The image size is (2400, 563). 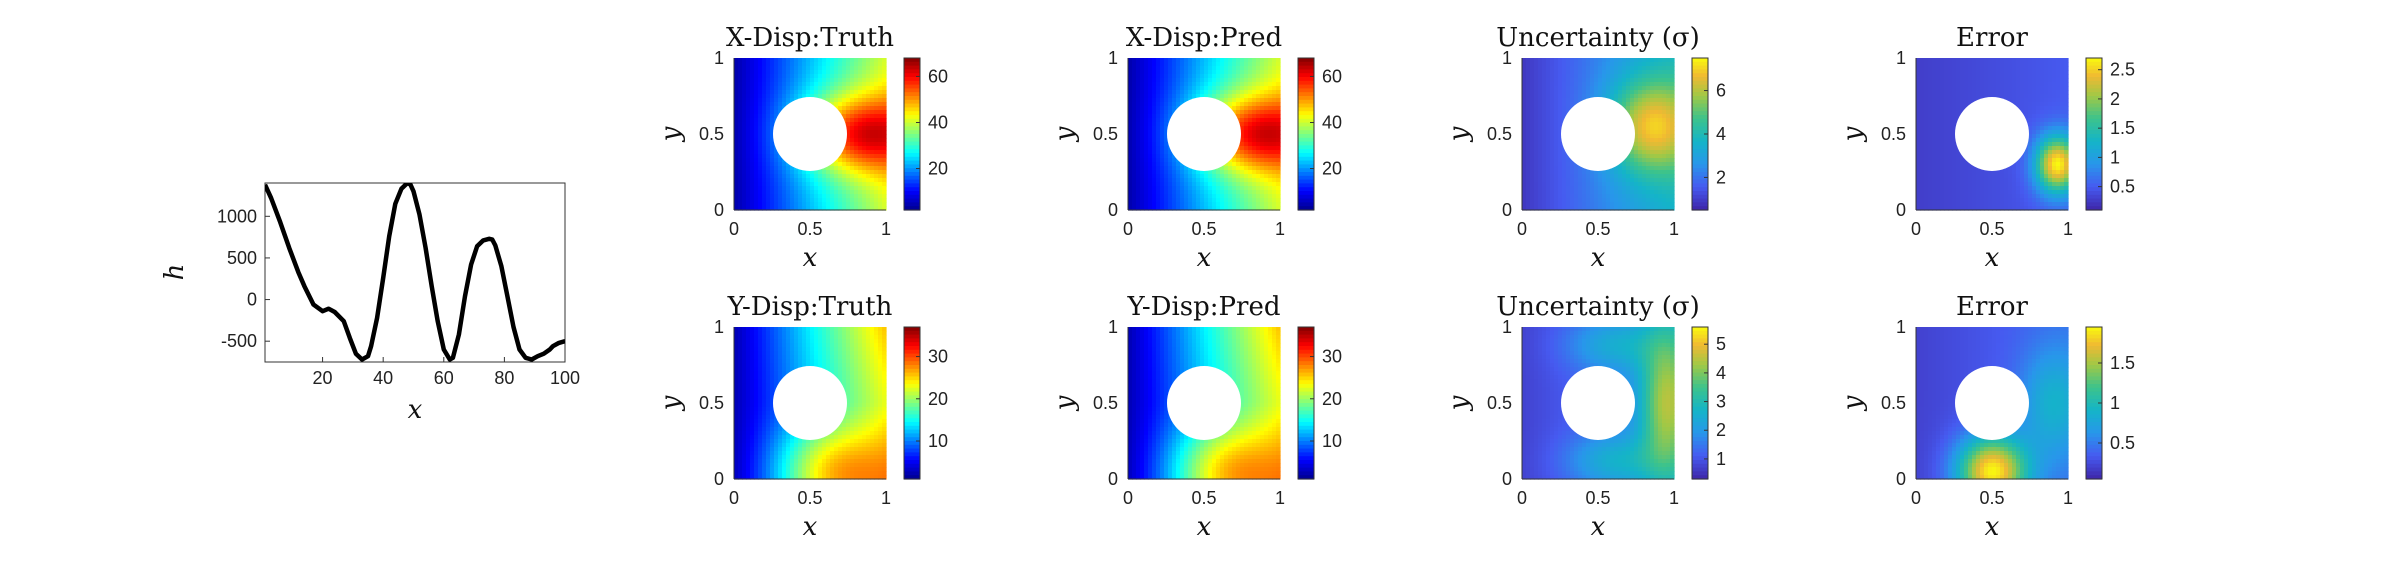 I want to click on colorbar-tick-label: 4, so click(x=1721, y=373).